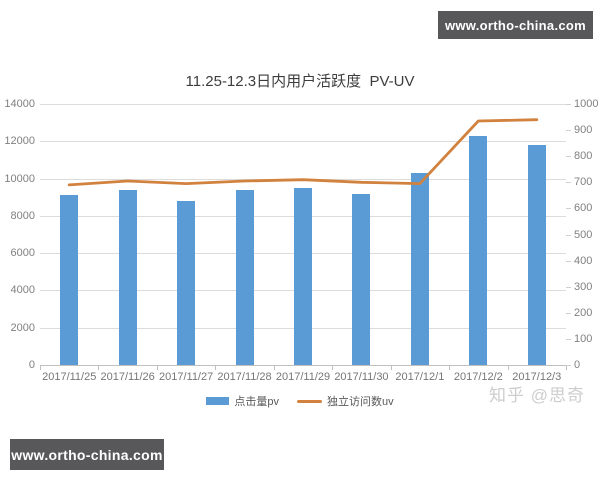 The image size is (600, 480). What do you see at coordinates (586, 104) in the screenshot?
I see `right-axis-label: 1000` at bounding box center [586, 104].